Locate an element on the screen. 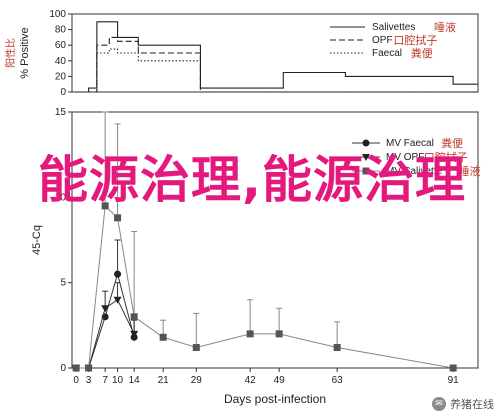  overlay-title: 能源治理,能源治理 is located at coordinates (252, 180).